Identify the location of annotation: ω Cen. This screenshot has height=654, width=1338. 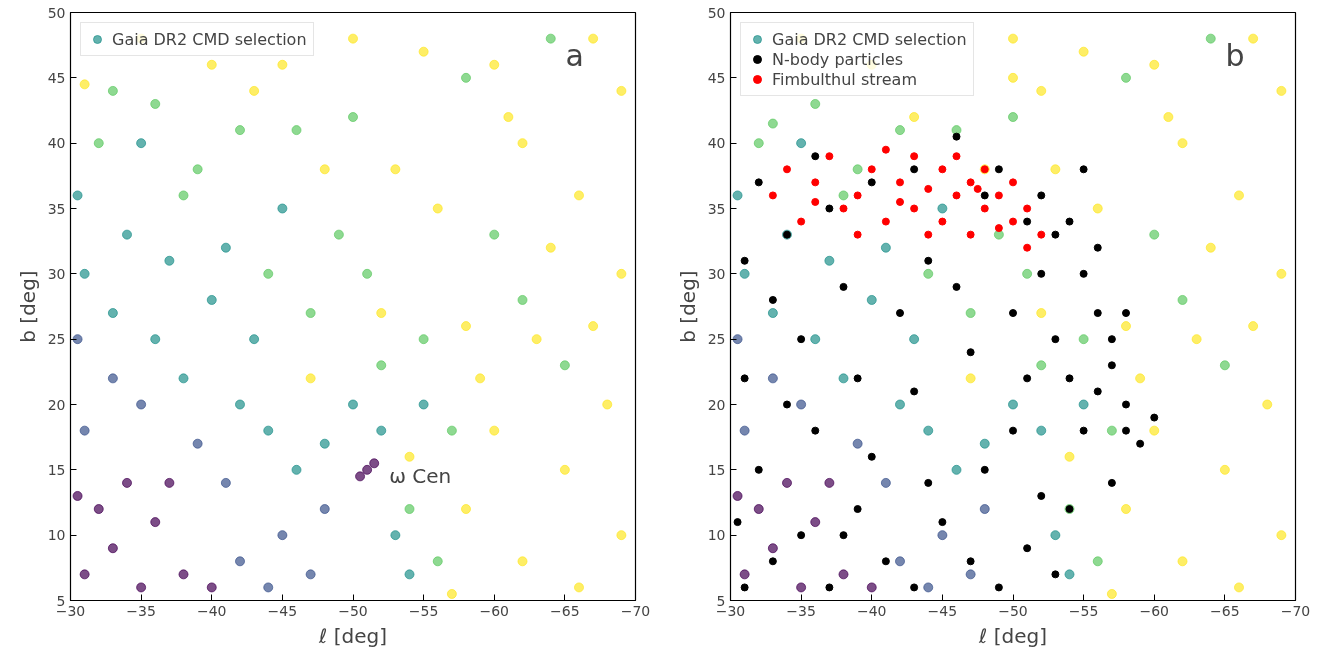
(420, 475).